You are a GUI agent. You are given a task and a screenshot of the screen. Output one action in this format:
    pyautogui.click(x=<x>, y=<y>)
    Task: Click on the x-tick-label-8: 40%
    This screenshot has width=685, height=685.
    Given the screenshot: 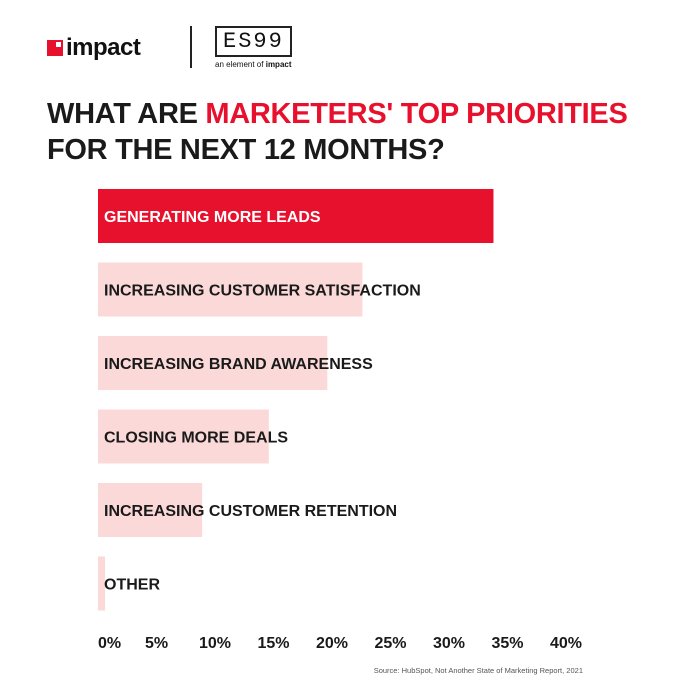 What is the action you would take?
    pyautogui.click(x=566, y=643)
    